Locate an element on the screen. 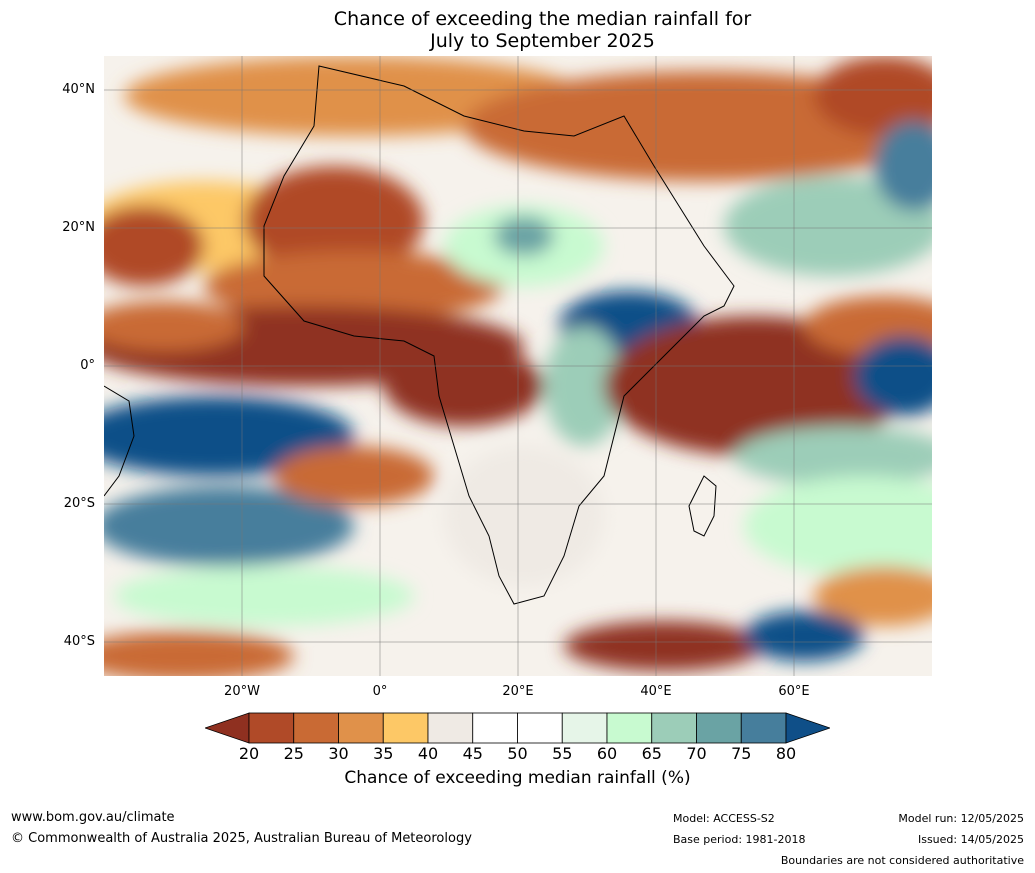 The height and width of the screenshot is (873, 1035). latitude-label-20s: 20°S is located at coordinates (79, 503).